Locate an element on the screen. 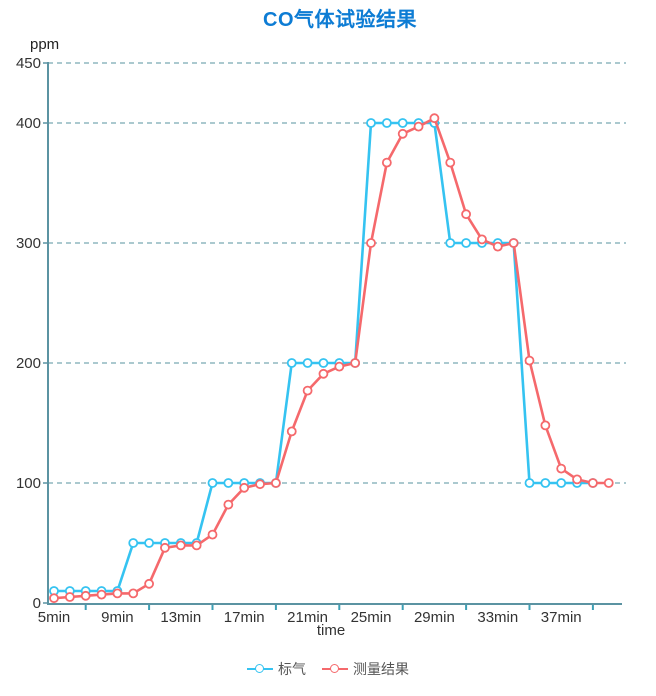  x-tick-label: 33min is located at coordinates (497, 617).